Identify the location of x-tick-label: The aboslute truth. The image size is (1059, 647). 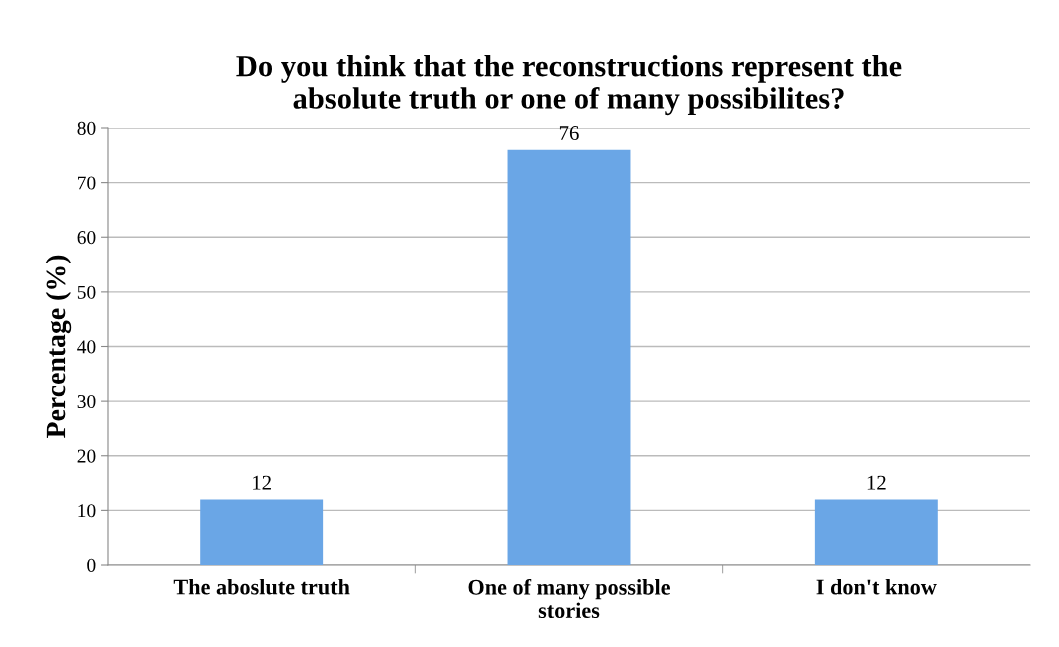
(261, 586).